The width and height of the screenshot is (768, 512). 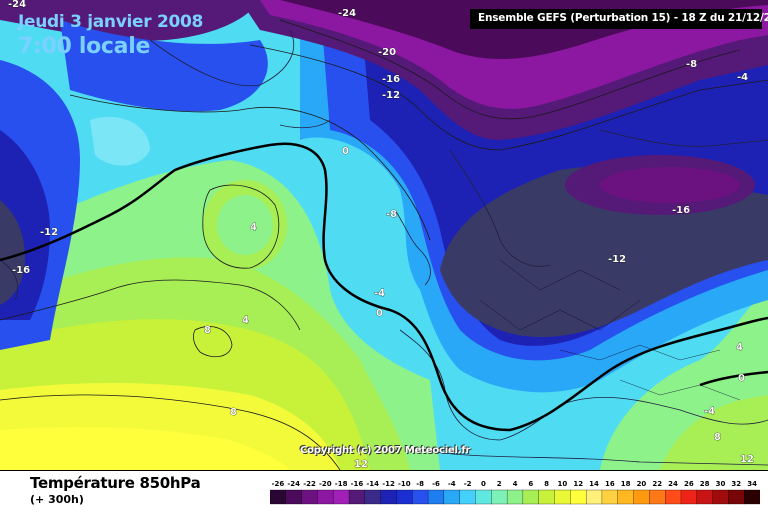 What do you see at coordinates (452, 484) in the screenshot?
I see `legend-value: -4` at bounding box center [452, 484].